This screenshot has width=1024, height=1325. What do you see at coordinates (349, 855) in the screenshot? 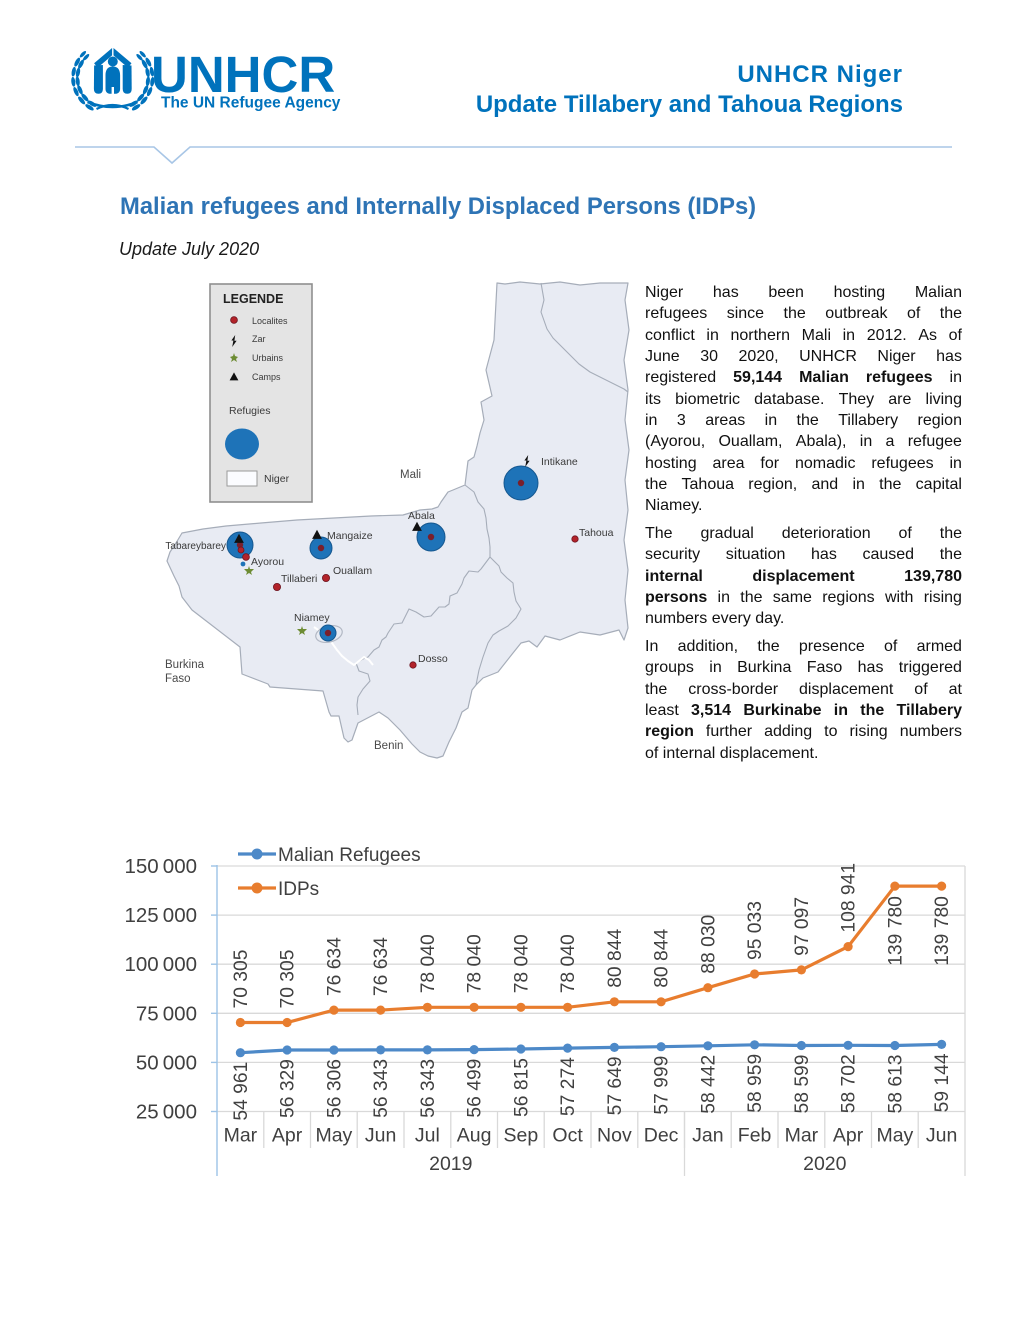
I see `svg-text: Malian Refugees` at bounding box center [349, 855].